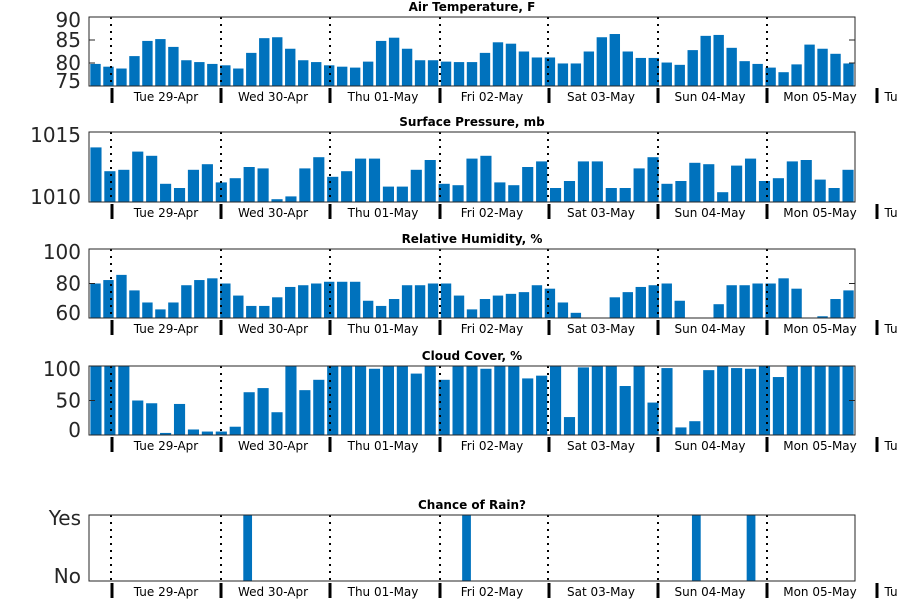 The image size is (900, 600). I want to click on x-tick-label: Fri 02-May, so click(492, 446).